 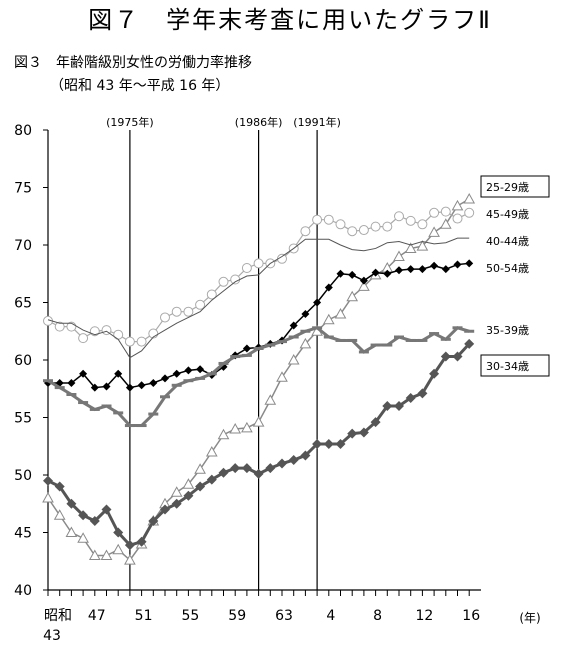 What do you see at coordinates (144, 616) in the screenshot?
I see `x-tick-label: 51` at bounding box center [144, 616].